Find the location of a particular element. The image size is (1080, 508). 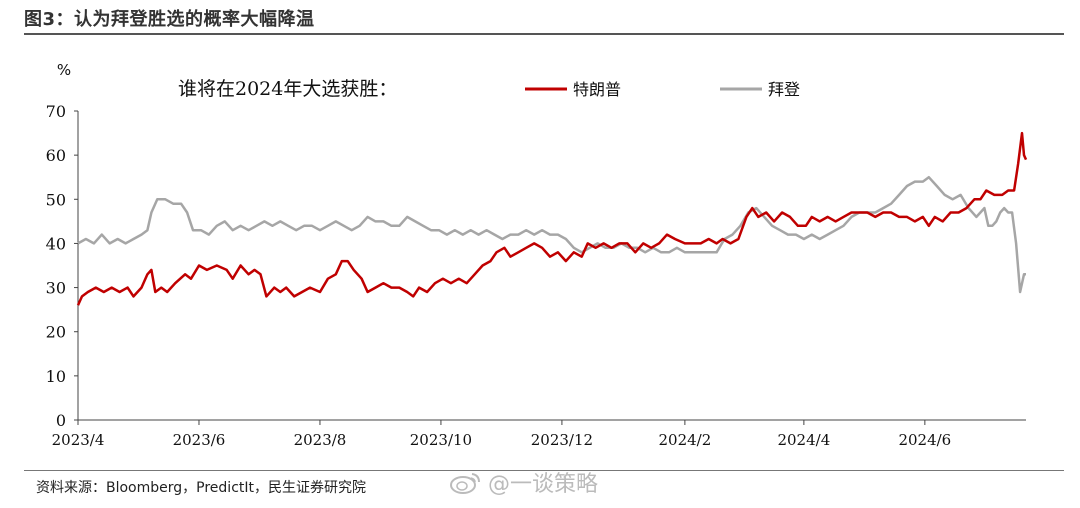

x-tick-label: 2023/12 is located at coordinates (562, 440).